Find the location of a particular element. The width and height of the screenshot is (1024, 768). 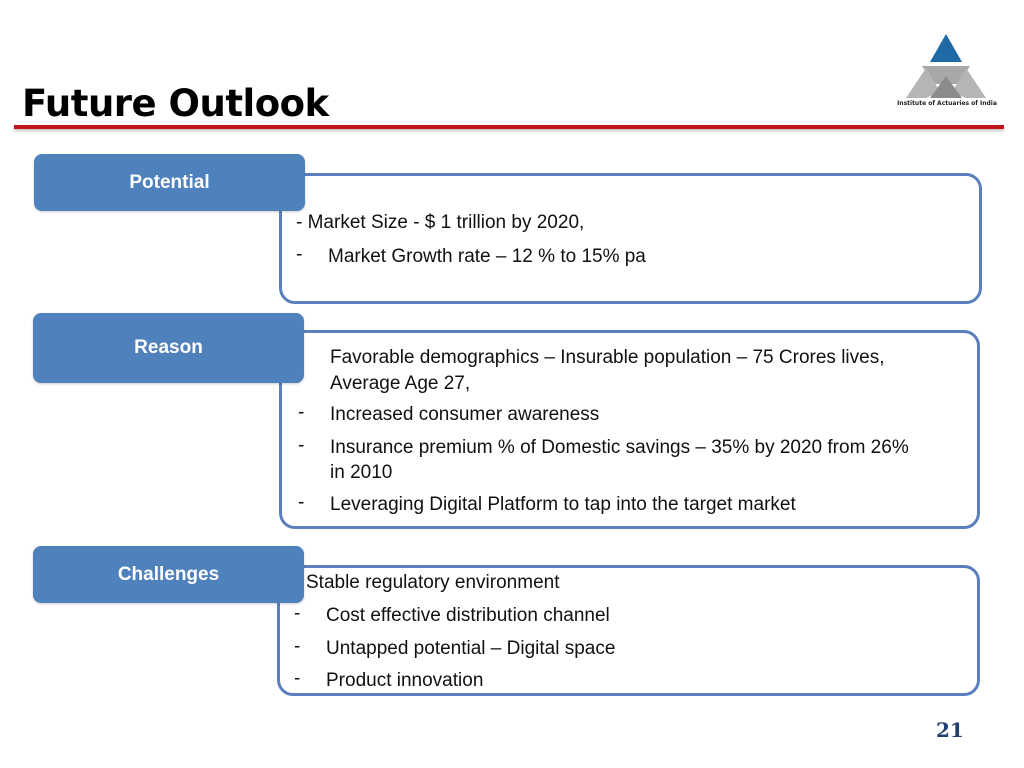

list-item: Cost effective distribution channel is located at coordinates (468, 615).